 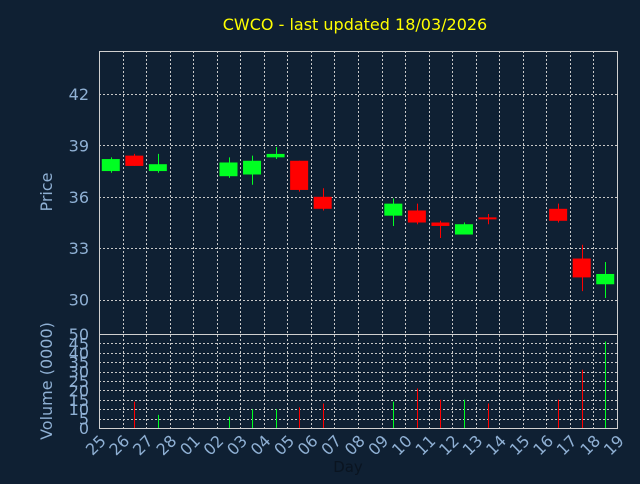 I want to click on volume-tick-label: 10, so click(x=79, y=409).